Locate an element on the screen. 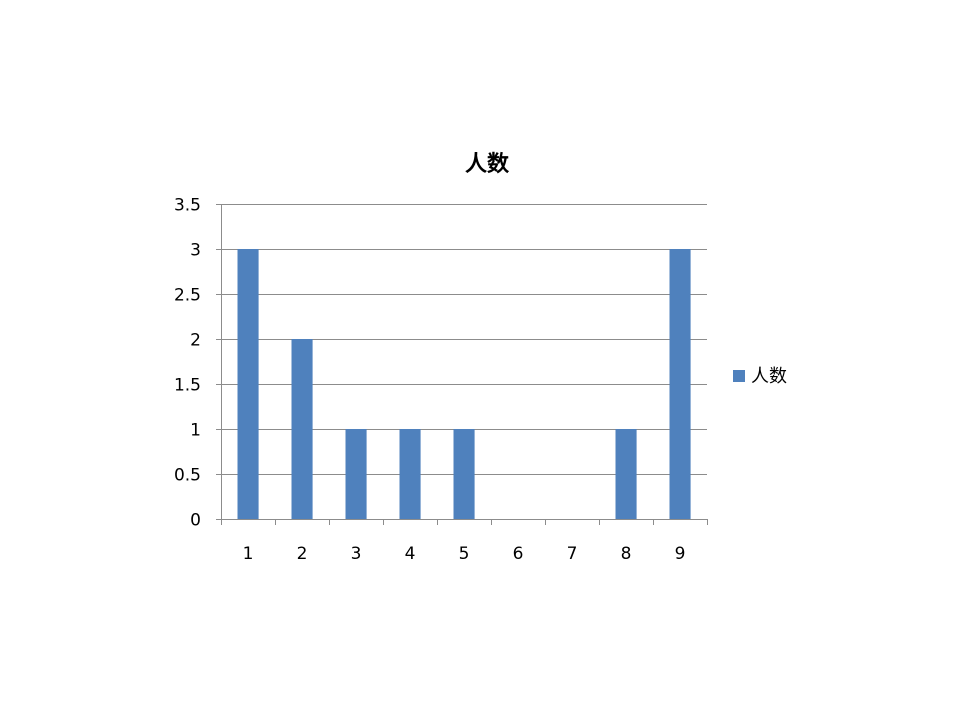 This screenshot has width=960, height=724. legend: 人数 is located at coordinates (760, 376).